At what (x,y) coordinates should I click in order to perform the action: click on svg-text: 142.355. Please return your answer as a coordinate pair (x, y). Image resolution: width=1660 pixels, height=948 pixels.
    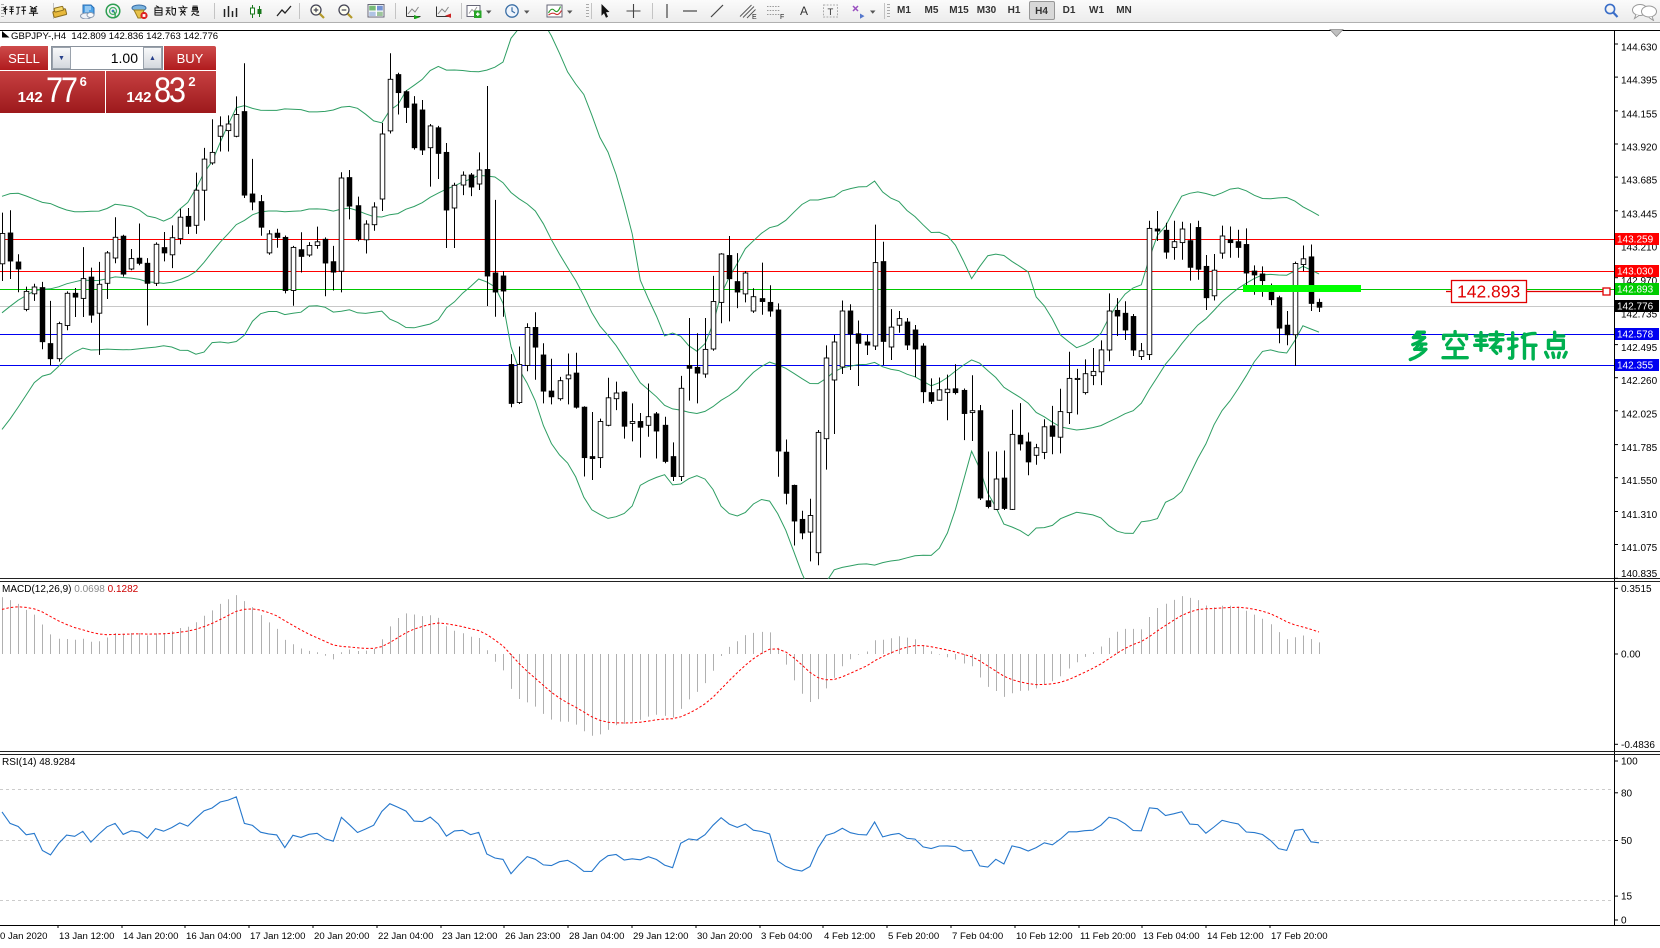
    Looking at the image, I should click on (1635, 366).